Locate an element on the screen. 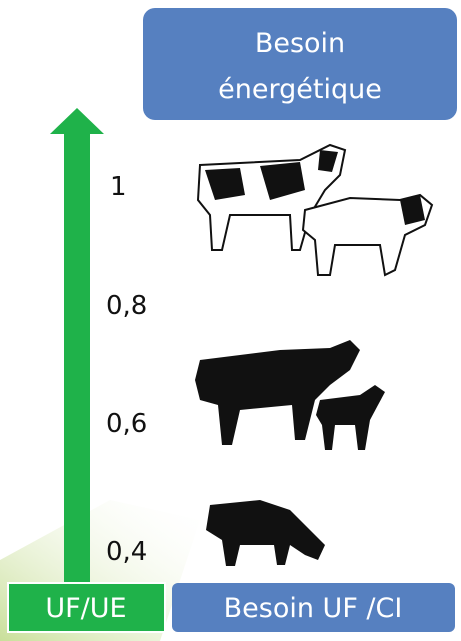  scale-label: 0,8 is located at coordinates (126, 306).